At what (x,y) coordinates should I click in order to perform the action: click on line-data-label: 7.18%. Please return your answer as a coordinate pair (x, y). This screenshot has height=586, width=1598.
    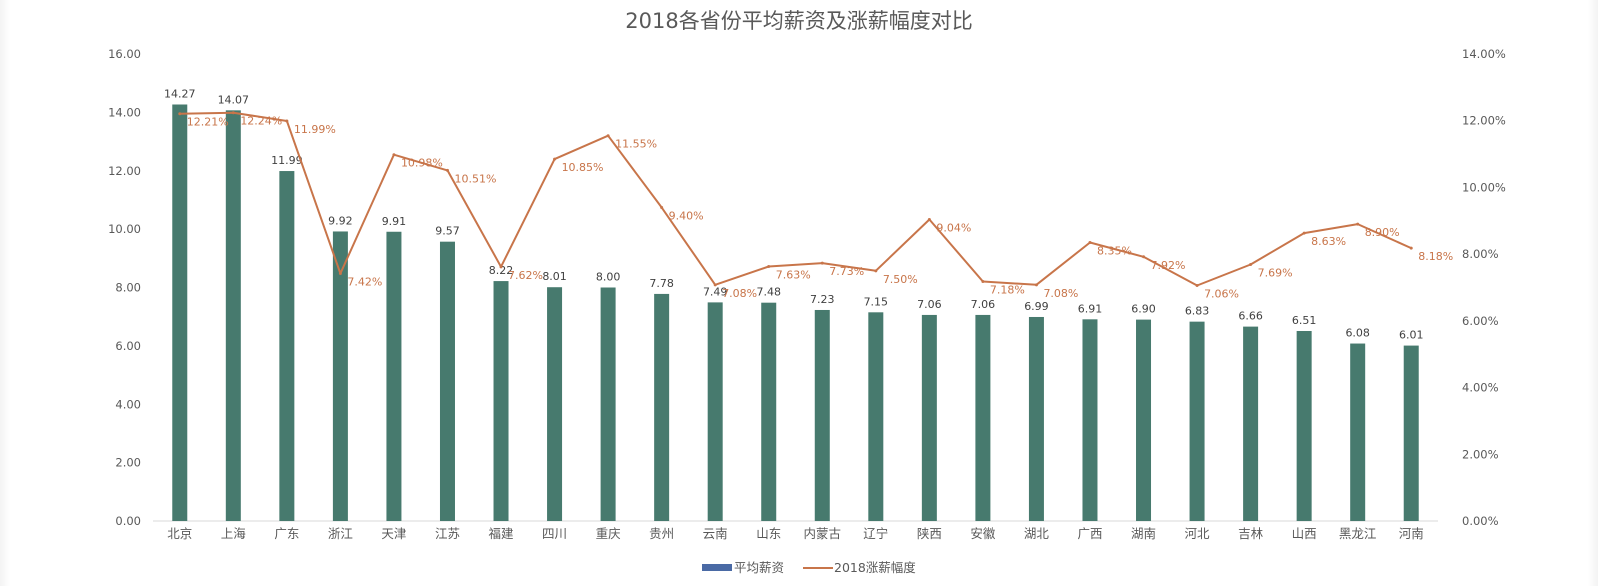
    Looking at the image, I should click on (1007, 289).